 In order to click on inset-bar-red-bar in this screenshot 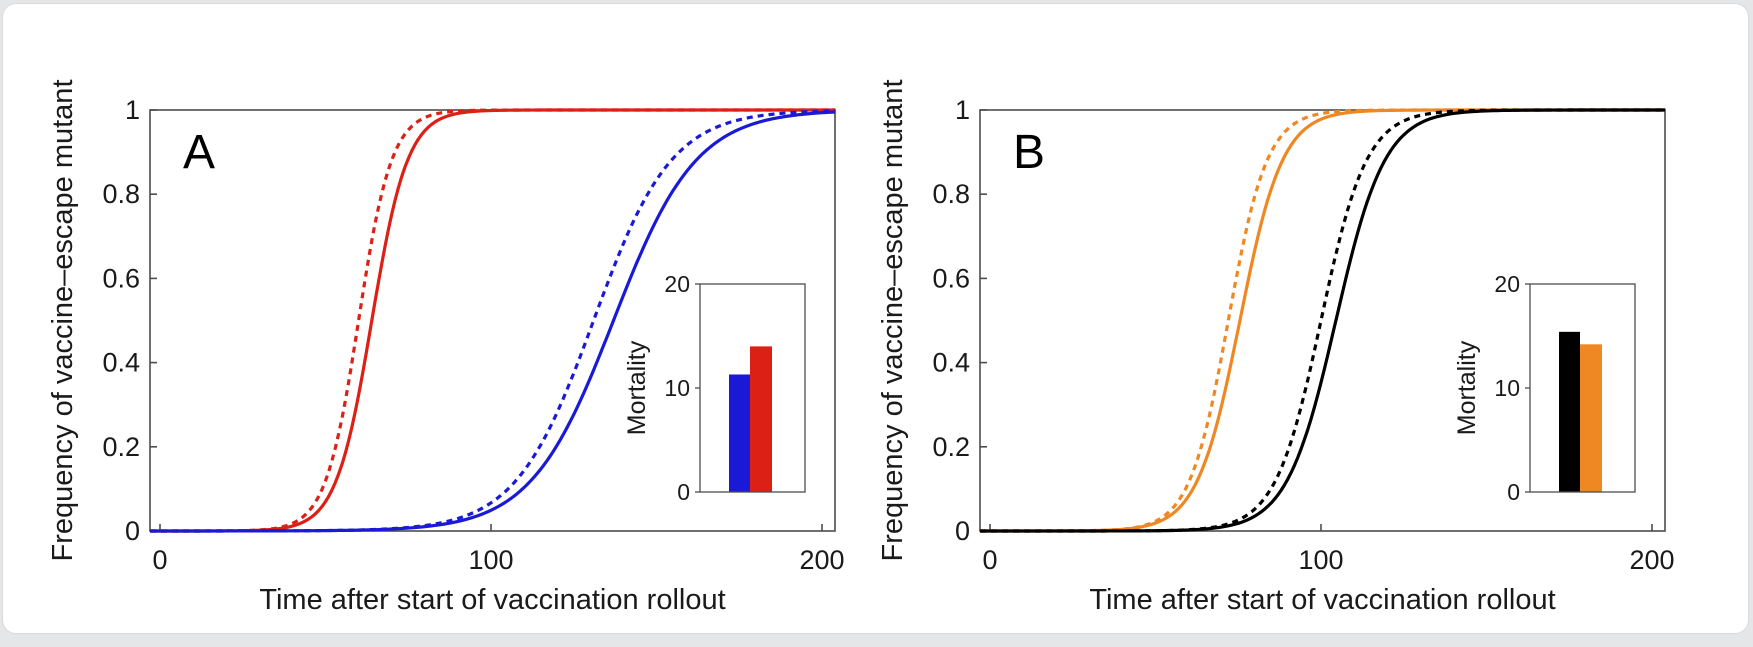, I will do `click(761, 419)`.